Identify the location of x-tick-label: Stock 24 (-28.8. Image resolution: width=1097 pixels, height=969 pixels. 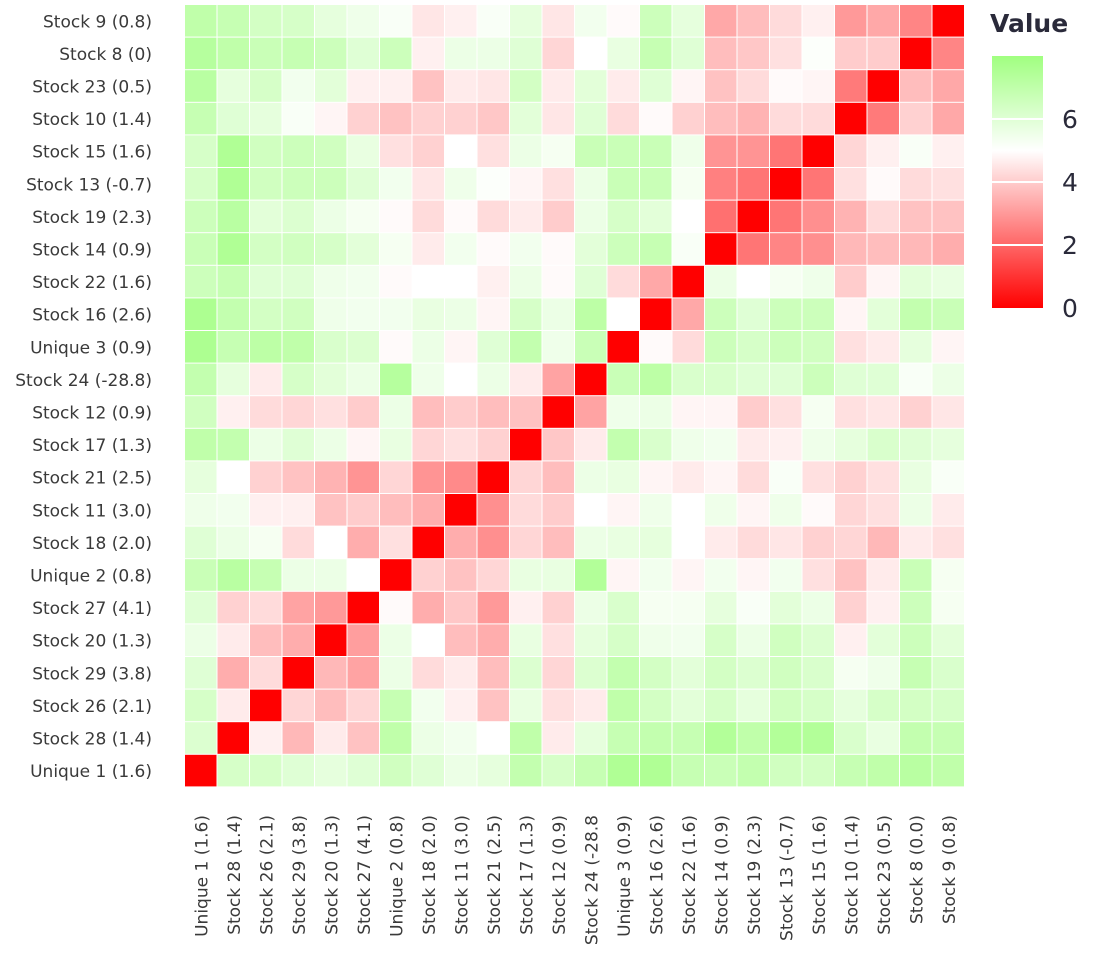
(592, 880).